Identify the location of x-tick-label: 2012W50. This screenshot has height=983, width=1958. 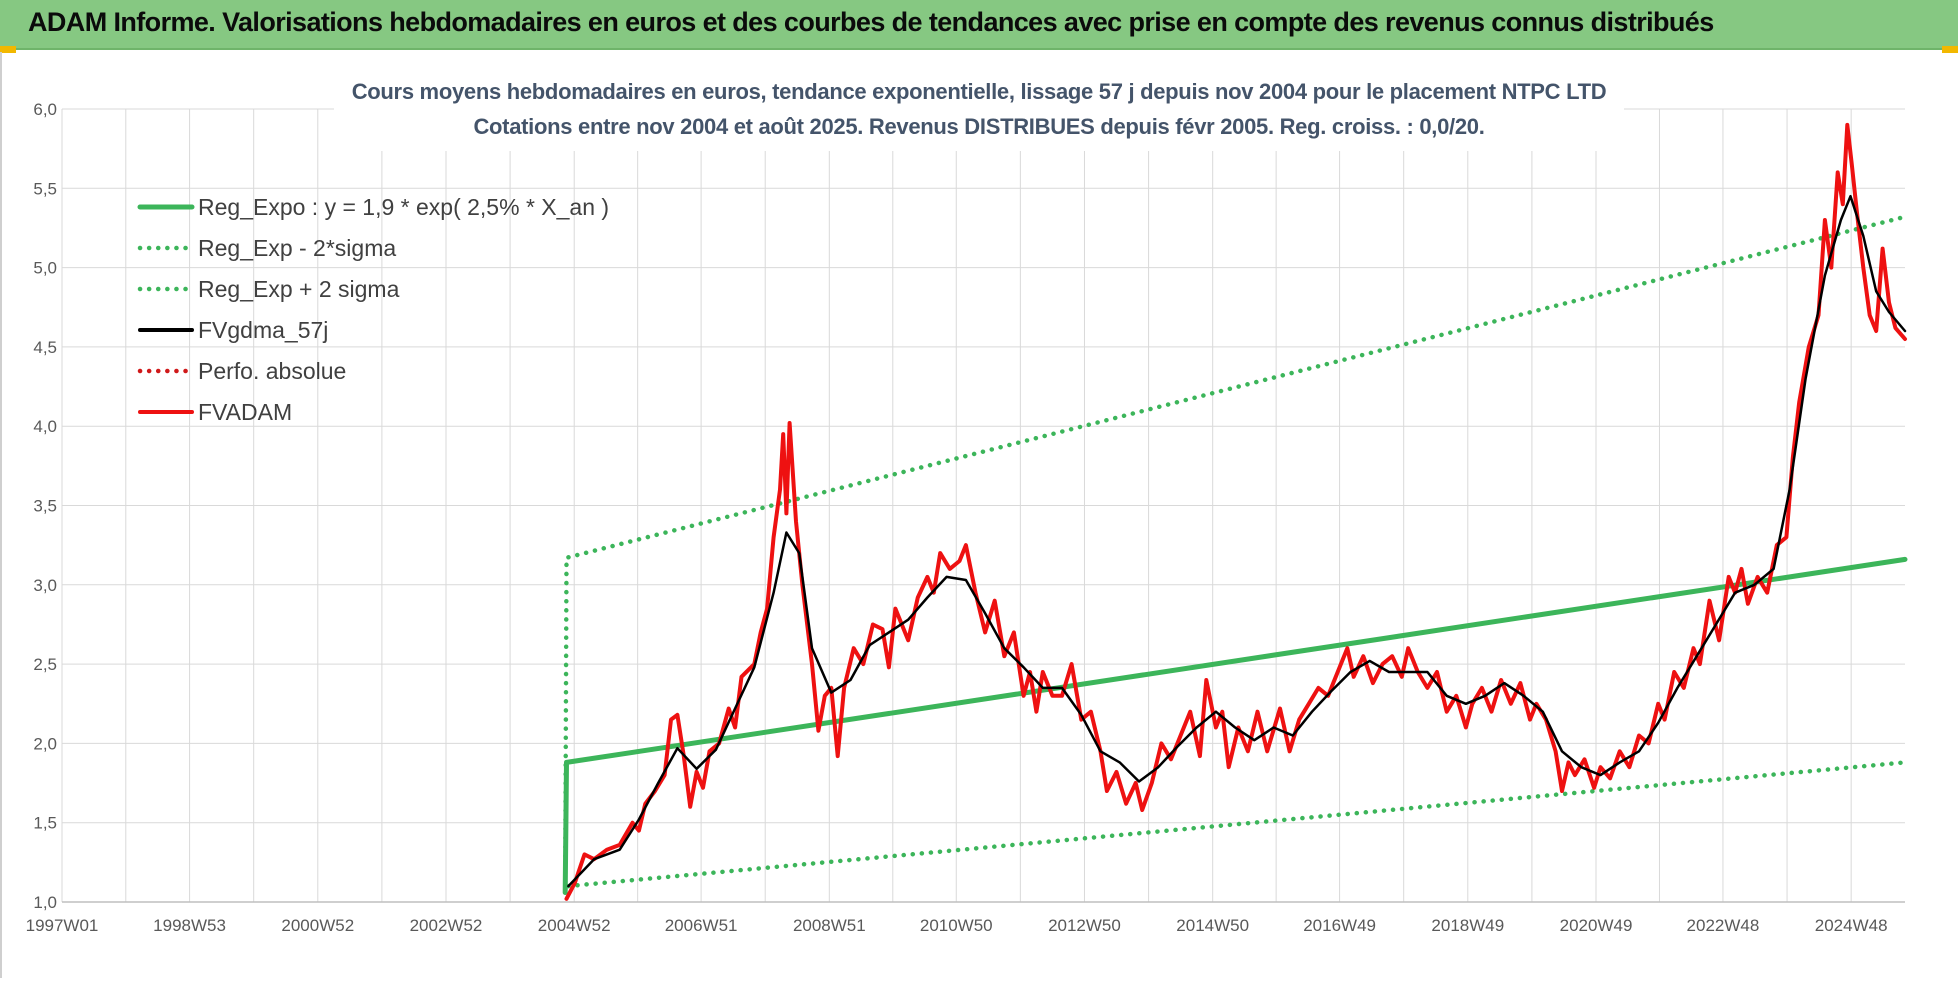
(1084, 925).